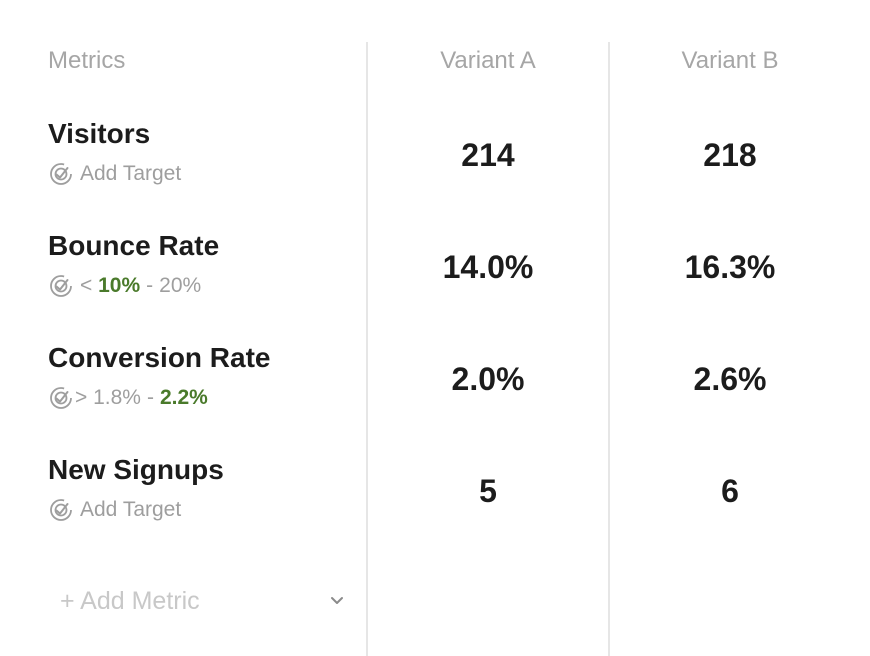 The height and width of the screenshot is (656, 870). Describe the element at coordinates (87, 60) in the screenshot. I see `metrics-column-header: Metrics` at that location.